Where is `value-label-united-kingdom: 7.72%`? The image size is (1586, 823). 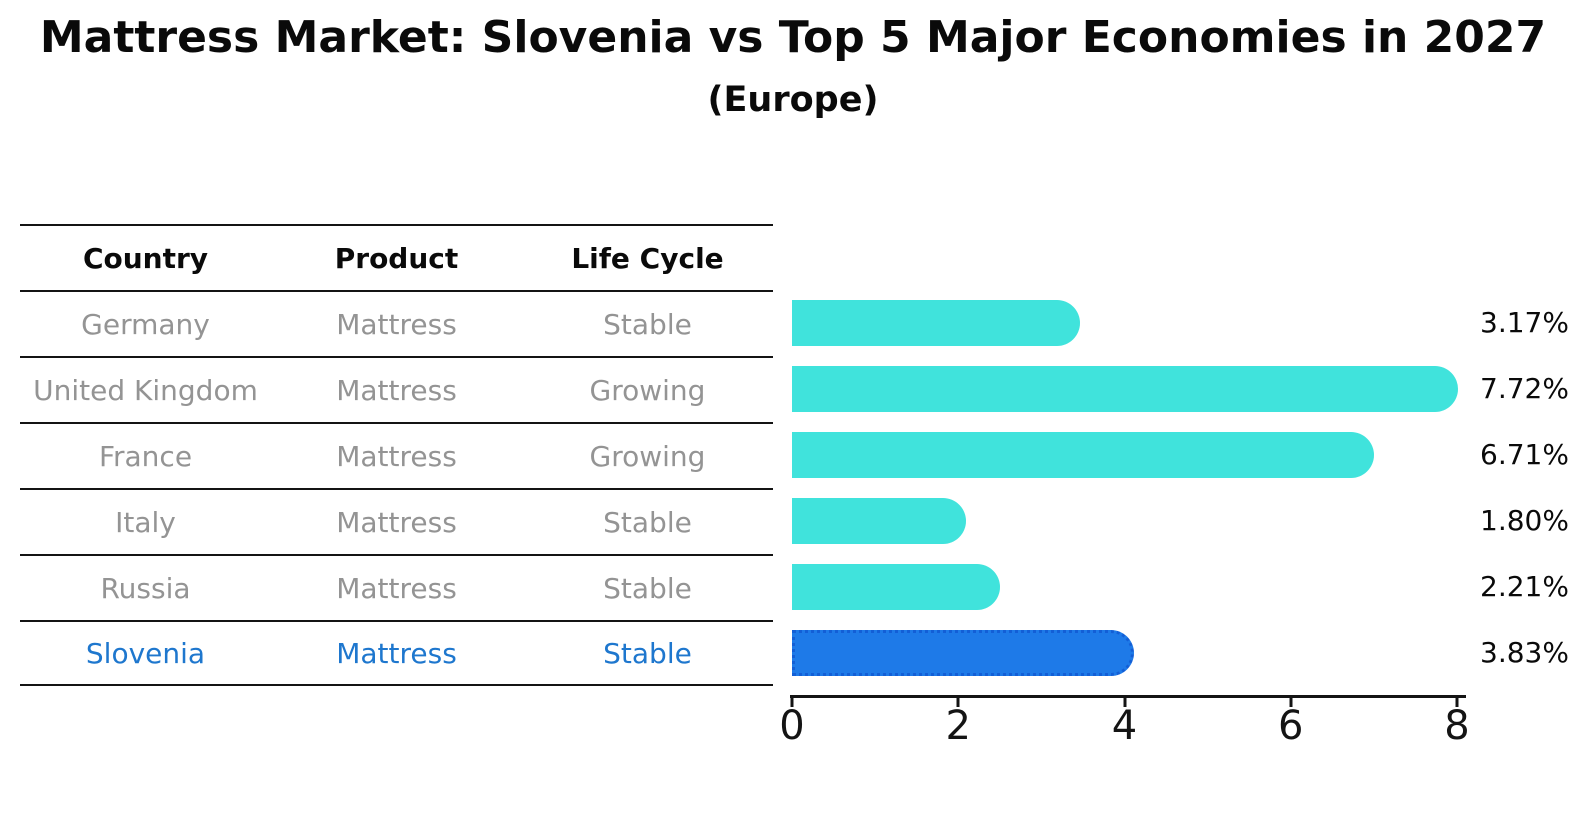
value-label-united-kingdom: 7.72% is located at coordinates (1524, 388).